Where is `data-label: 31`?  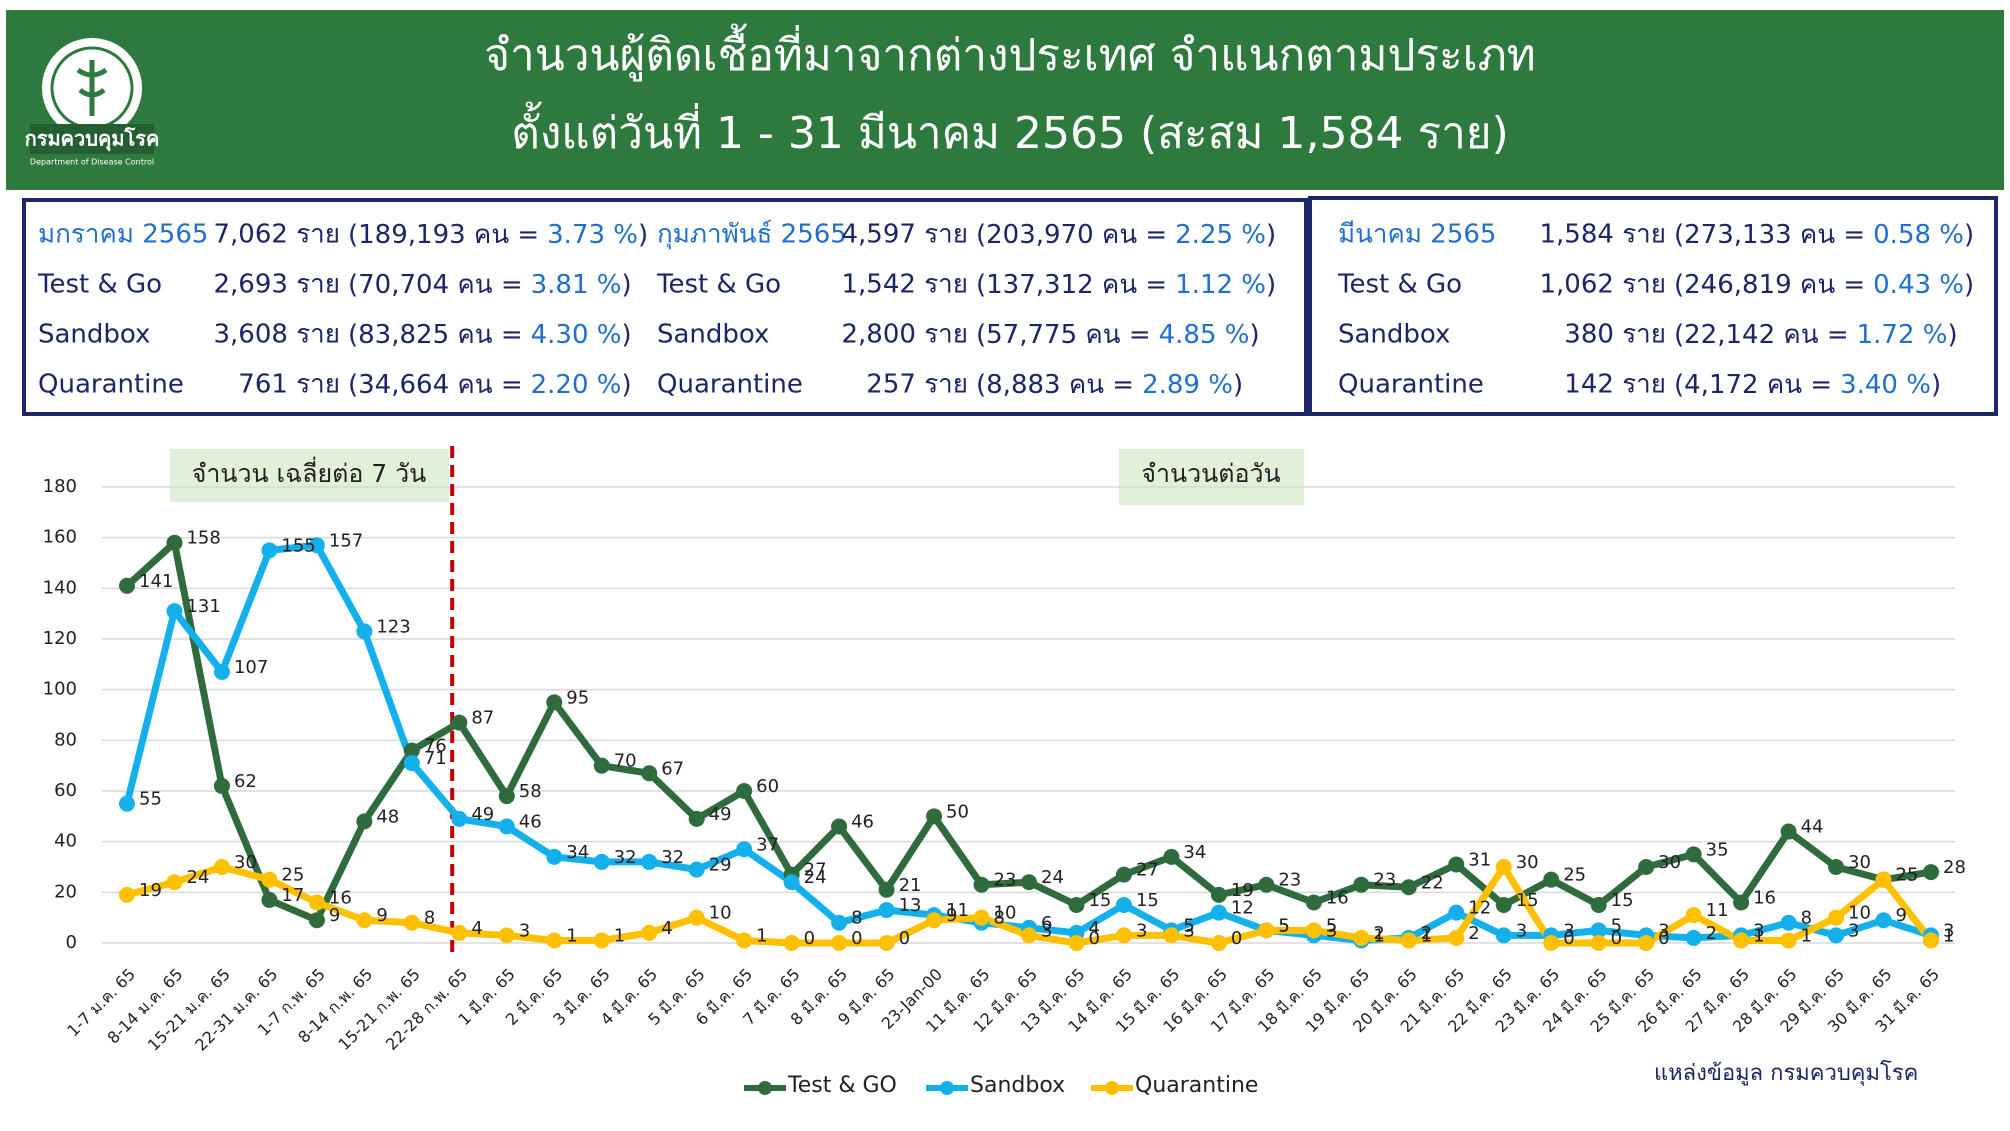 data-label: 31 is located at coordinates (1479, 859).